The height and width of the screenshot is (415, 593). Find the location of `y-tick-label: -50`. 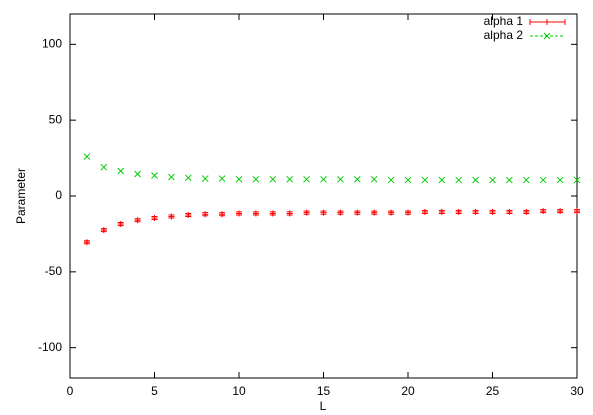

y-tick-label: -50 is located at coordinates (54, 271).